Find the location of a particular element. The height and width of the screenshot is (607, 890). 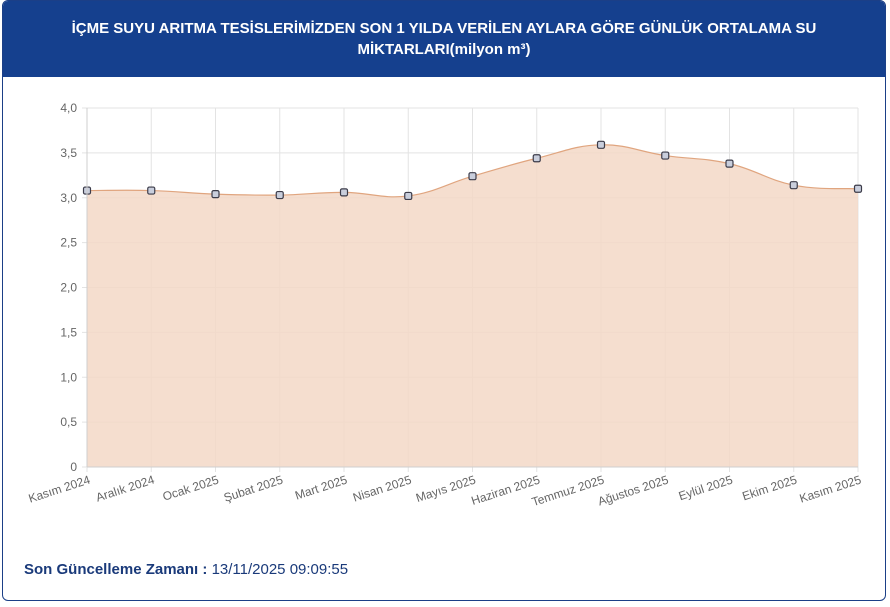

y-tick-label: 0,5 is located at coordinates (68, 422).